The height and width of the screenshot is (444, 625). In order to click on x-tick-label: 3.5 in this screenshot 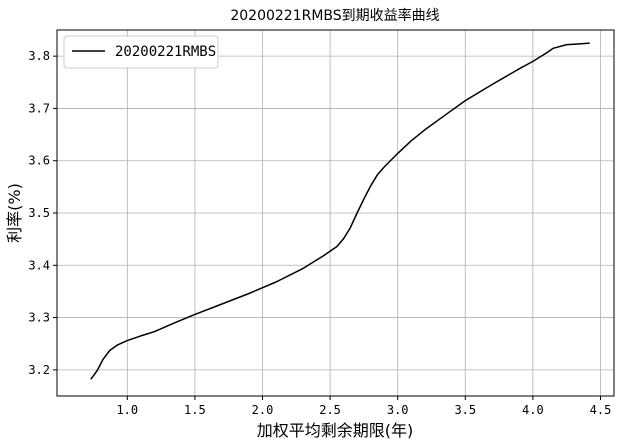, I will do `click(465, 410)`.